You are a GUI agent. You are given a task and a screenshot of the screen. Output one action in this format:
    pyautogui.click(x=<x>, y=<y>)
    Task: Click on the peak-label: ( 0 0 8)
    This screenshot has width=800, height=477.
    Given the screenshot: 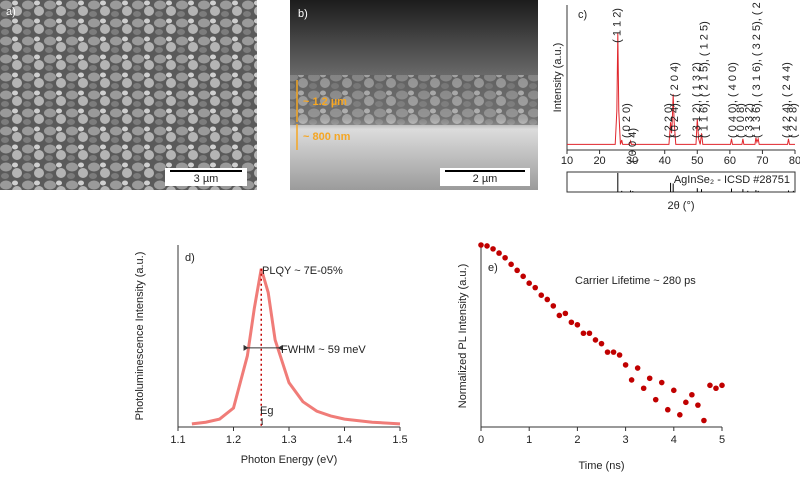 What is the action you would take?
    pyautogui.click(x=741, y=120)
    